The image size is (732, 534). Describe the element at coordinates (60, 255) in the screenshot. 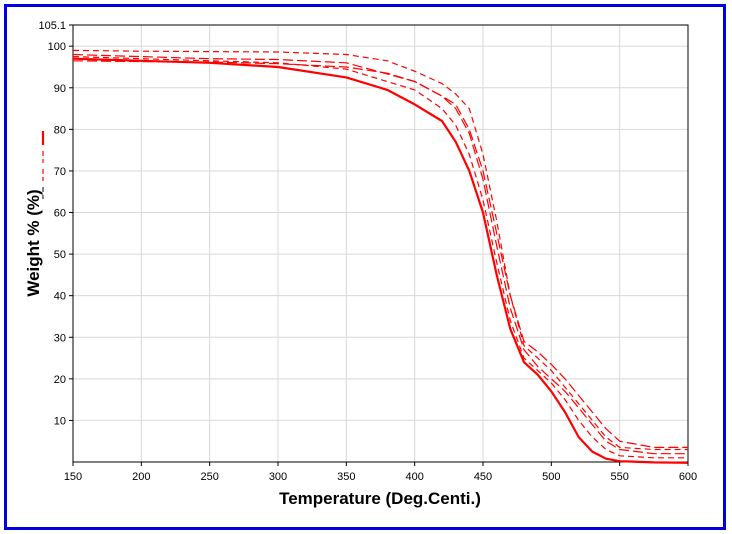

I see `y-tick-label: 50` at that location.